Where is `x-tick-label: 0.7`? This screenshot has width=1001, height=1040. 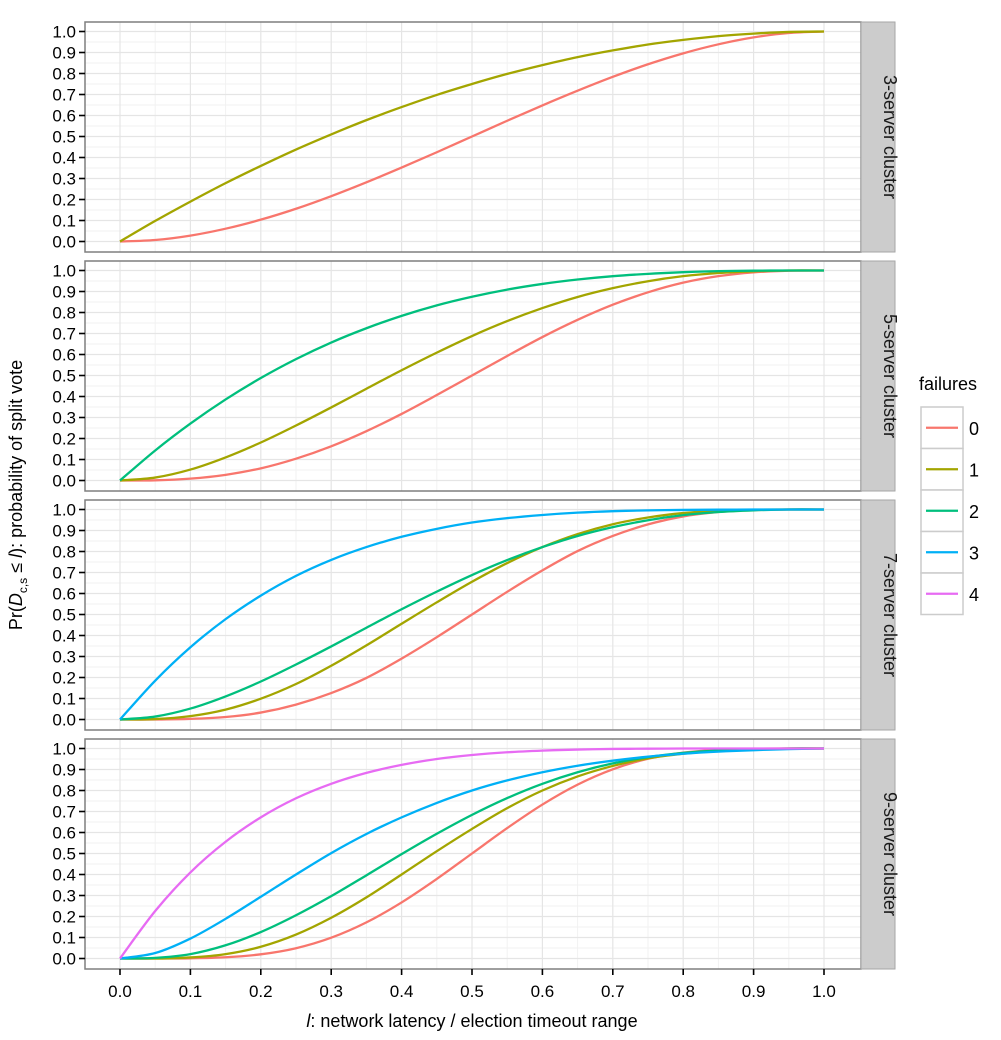 x-tick-label: 0.7 is located at coordinates (613, 991).